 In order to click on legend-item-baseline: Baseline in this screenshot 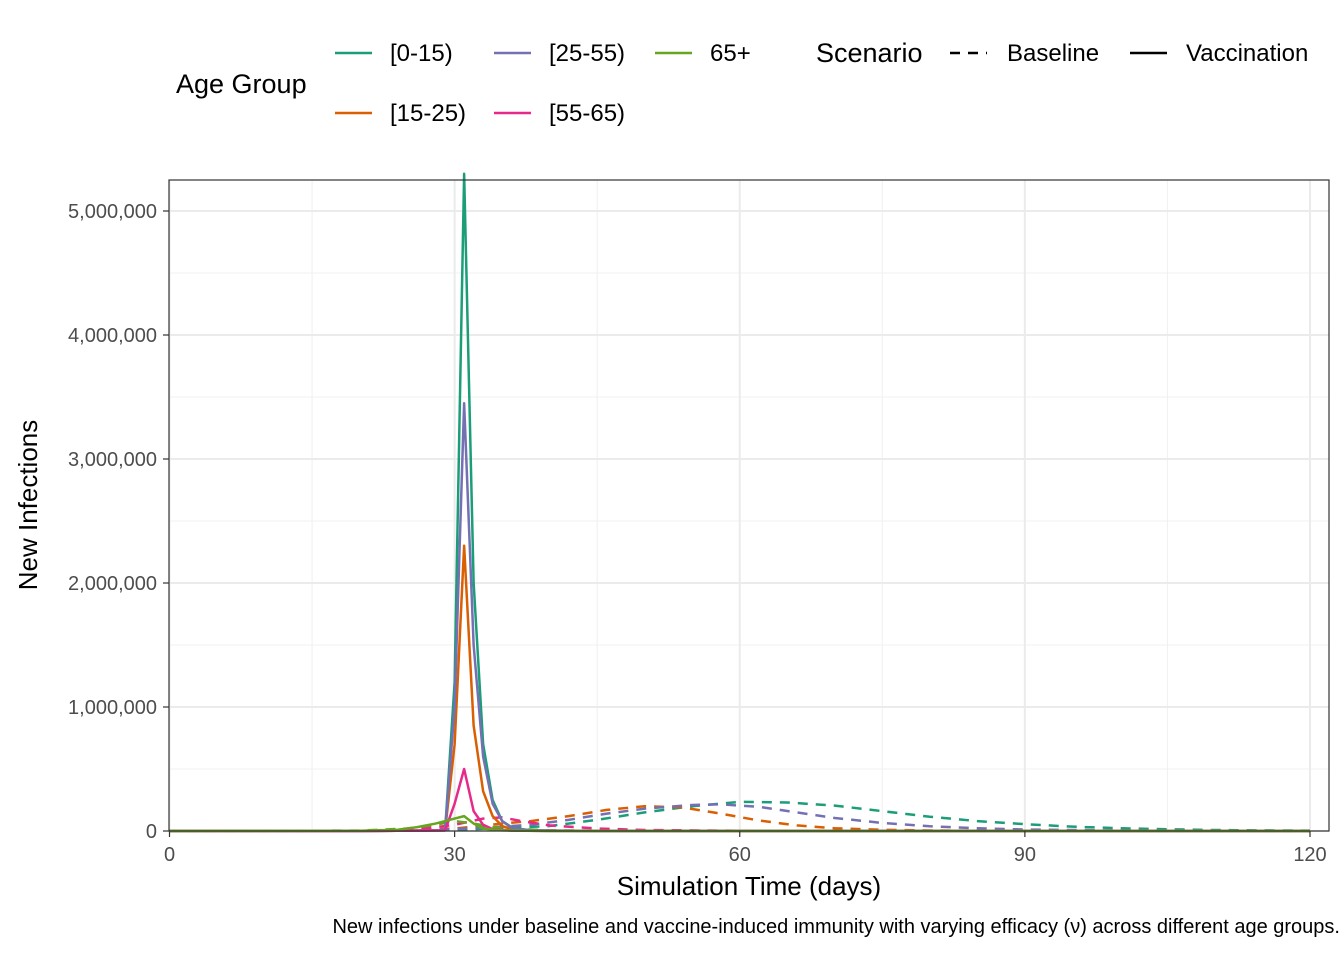, I will do `click(1024, 53)`.